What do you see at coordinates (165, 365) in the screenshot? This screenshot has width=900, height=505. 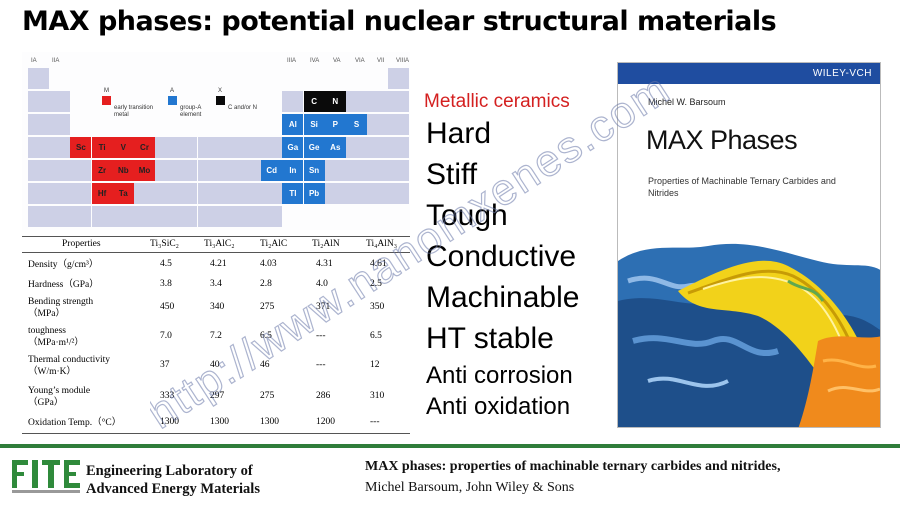 I see `table-cell: 37` at bounding box center [165, 365].